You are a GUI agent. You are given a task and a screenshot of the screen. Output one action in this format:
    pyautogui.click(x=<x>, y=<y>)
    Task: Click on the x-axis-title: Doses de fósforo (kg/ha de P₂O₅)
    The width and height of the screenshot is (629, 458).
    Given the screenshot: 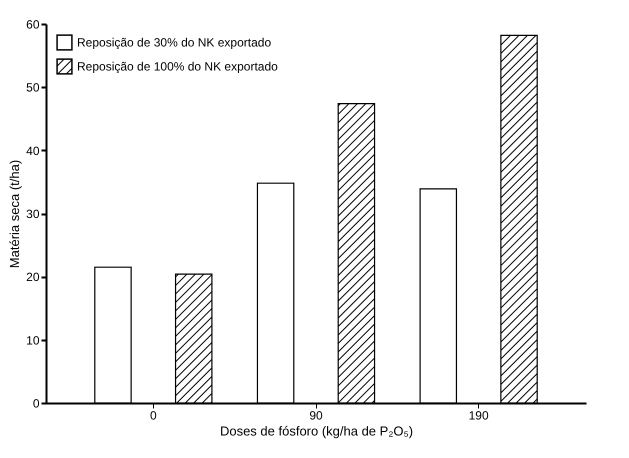 What is the action you would take?
    pyautogui.click(x=317, y=431)
    